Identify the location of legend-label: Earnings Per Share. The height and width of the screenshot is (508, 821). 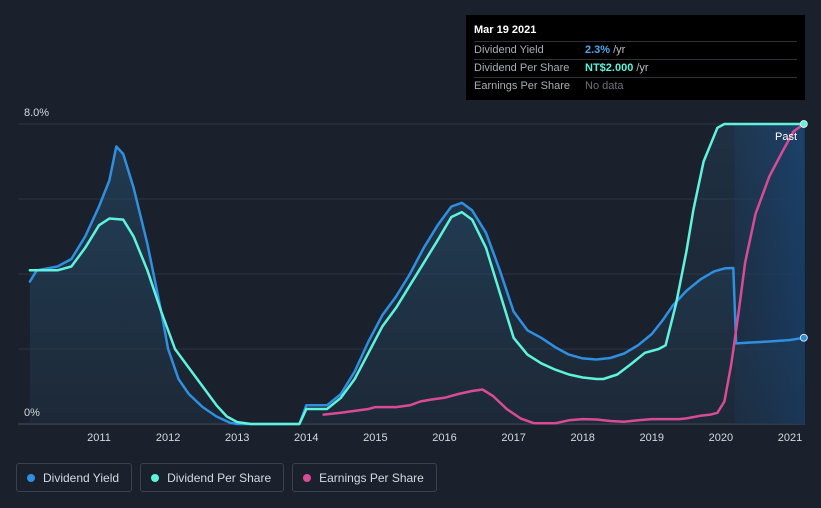
(371, 477).